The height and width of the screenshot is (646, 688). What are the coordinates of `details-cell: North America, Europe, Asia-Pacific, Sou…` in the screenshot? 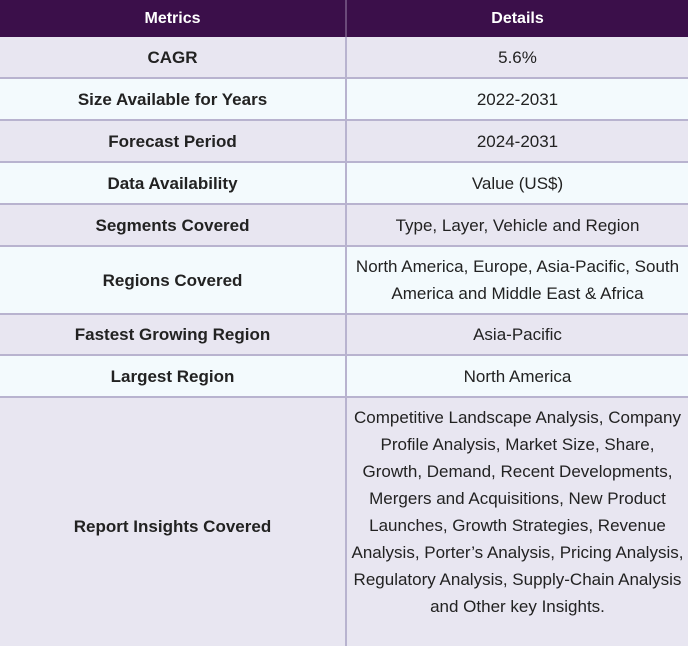 It's located at (517, 280).